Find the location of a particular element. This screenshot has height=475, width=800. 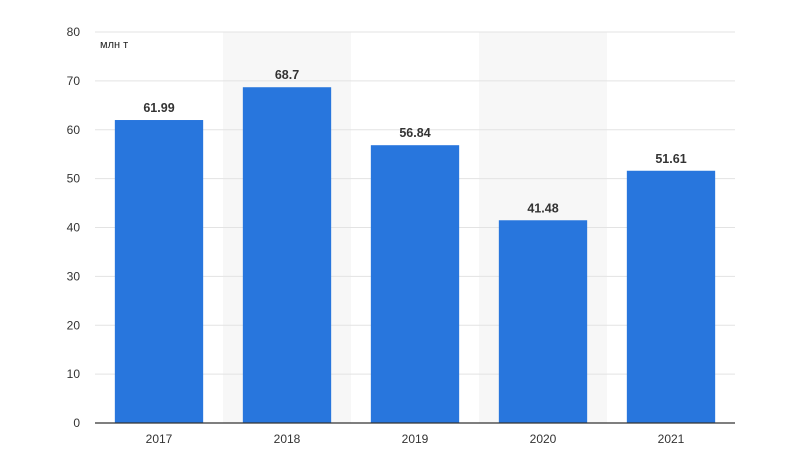

x-tick-label-2018: 2018 is located at coordinates (287, 439).